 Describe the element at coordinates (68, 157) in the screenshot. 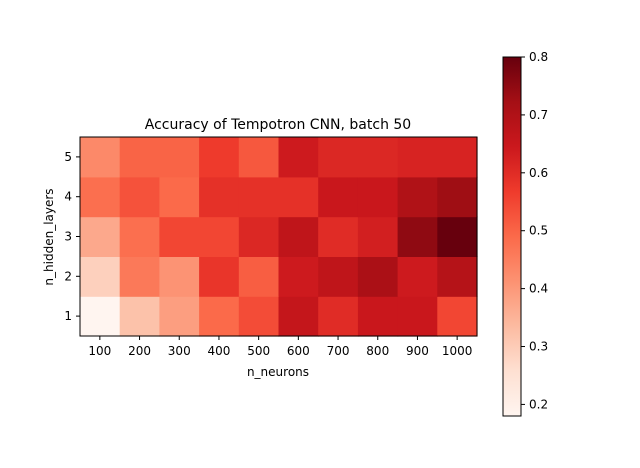

I see `y-tick-label: 5` at that location.